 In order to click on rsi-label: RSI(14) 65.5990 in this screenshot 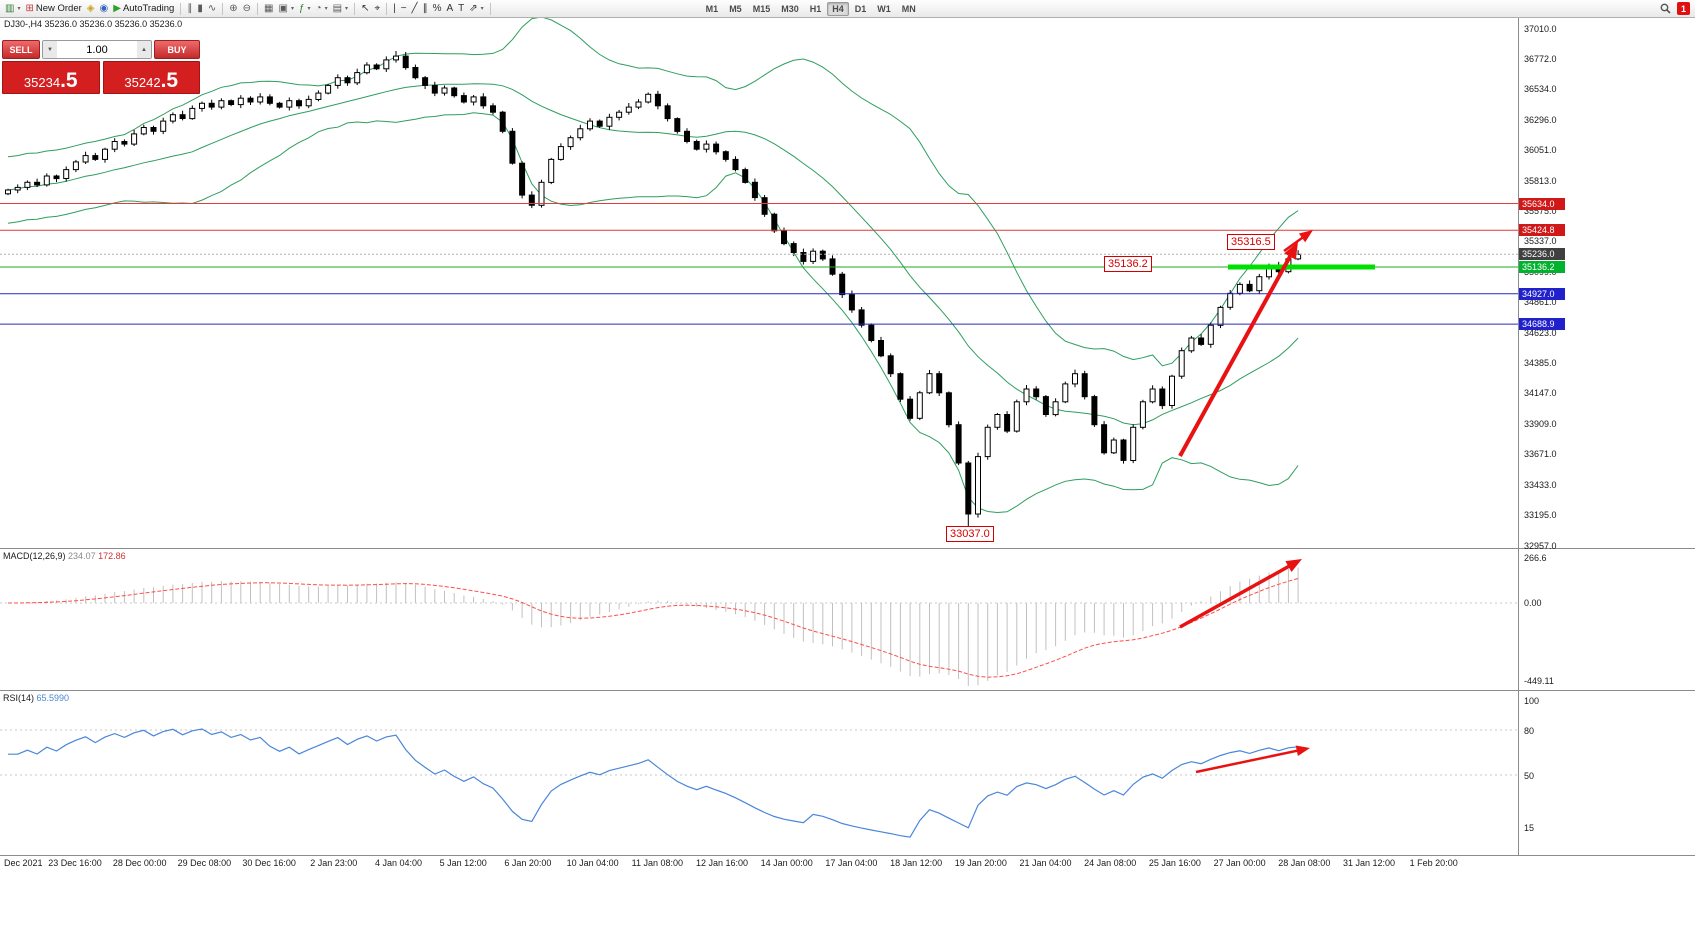, I will do `click(36, 698)`.